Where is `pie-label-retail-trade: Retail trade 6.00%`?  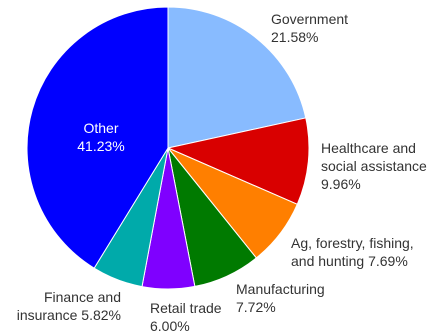 pie-label-retail-trade: Retail trade 6.00% is located at coordinates (186, 317).